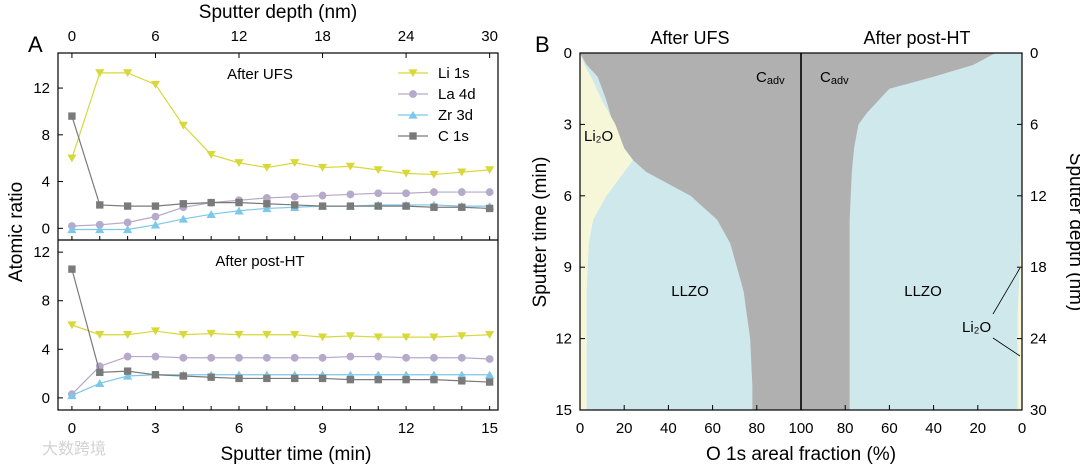  What do you see at coordinates (489, 36) in the screenshot?
I see `top-tick-label: 30` at bounding box center [489, 36].